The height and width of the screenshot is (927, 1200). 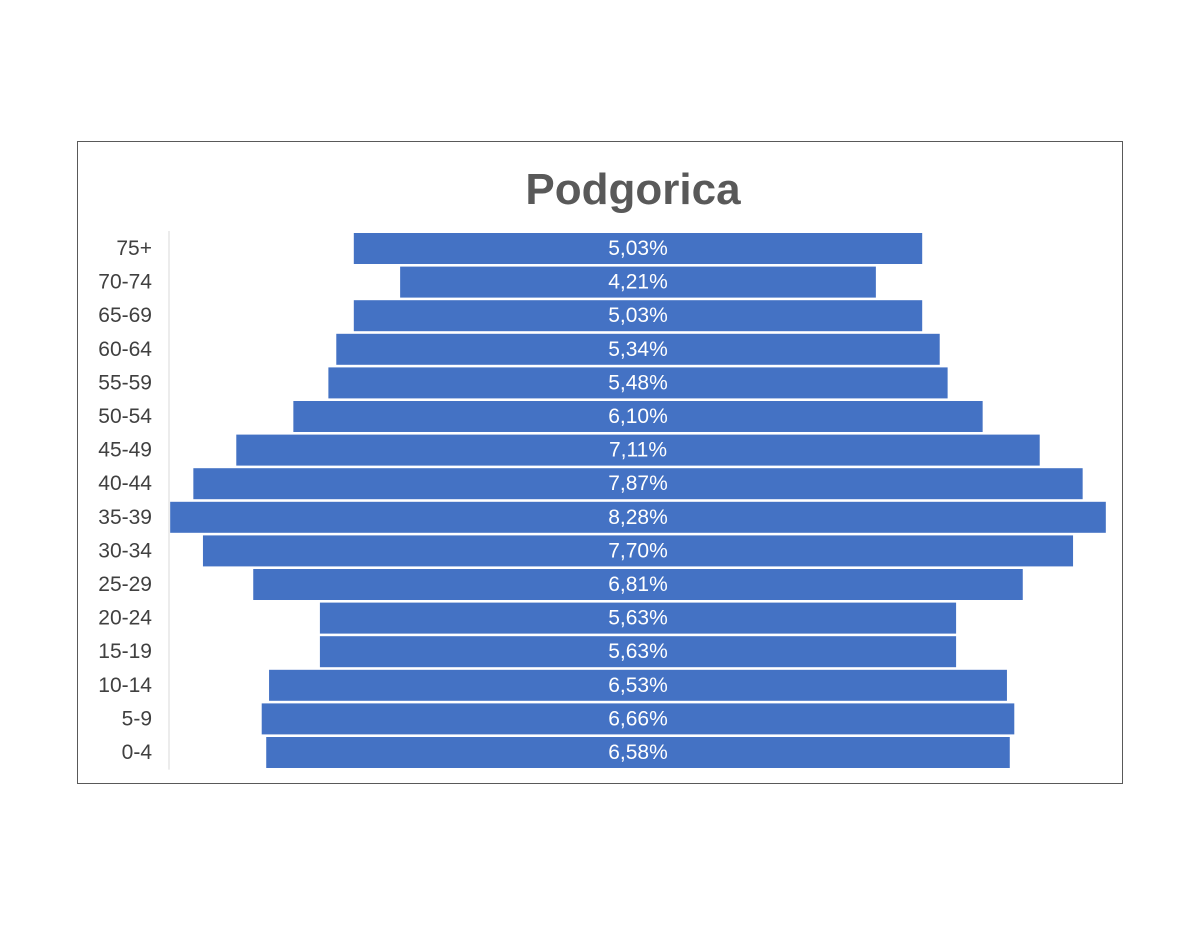 What do you see at coordinates (125, 416) in the screenshot?
I see `category-tick-label: 50-54` at bounding box center [125, 416].